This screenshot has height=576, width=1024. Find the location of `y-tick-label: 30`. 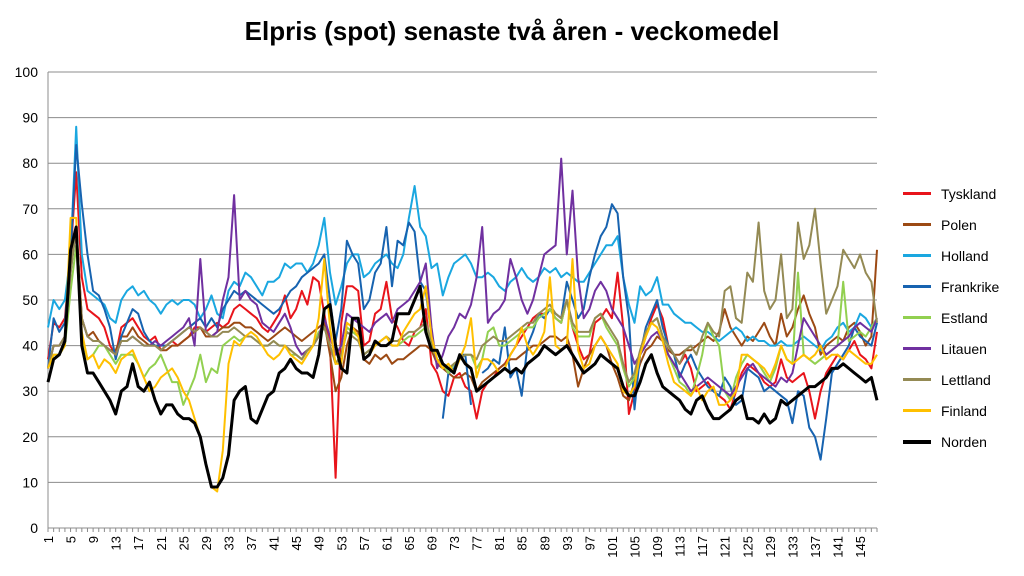

y-tick-label: 30 is located at coordinates (30, 391).